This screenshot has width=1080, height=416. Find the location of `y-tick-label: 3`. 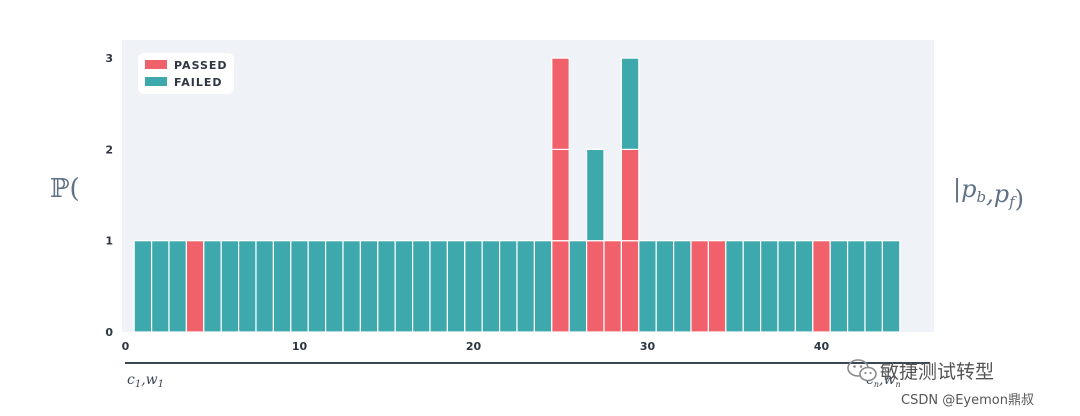

y-tick-label: 3 is located at coordinates (109, 58).